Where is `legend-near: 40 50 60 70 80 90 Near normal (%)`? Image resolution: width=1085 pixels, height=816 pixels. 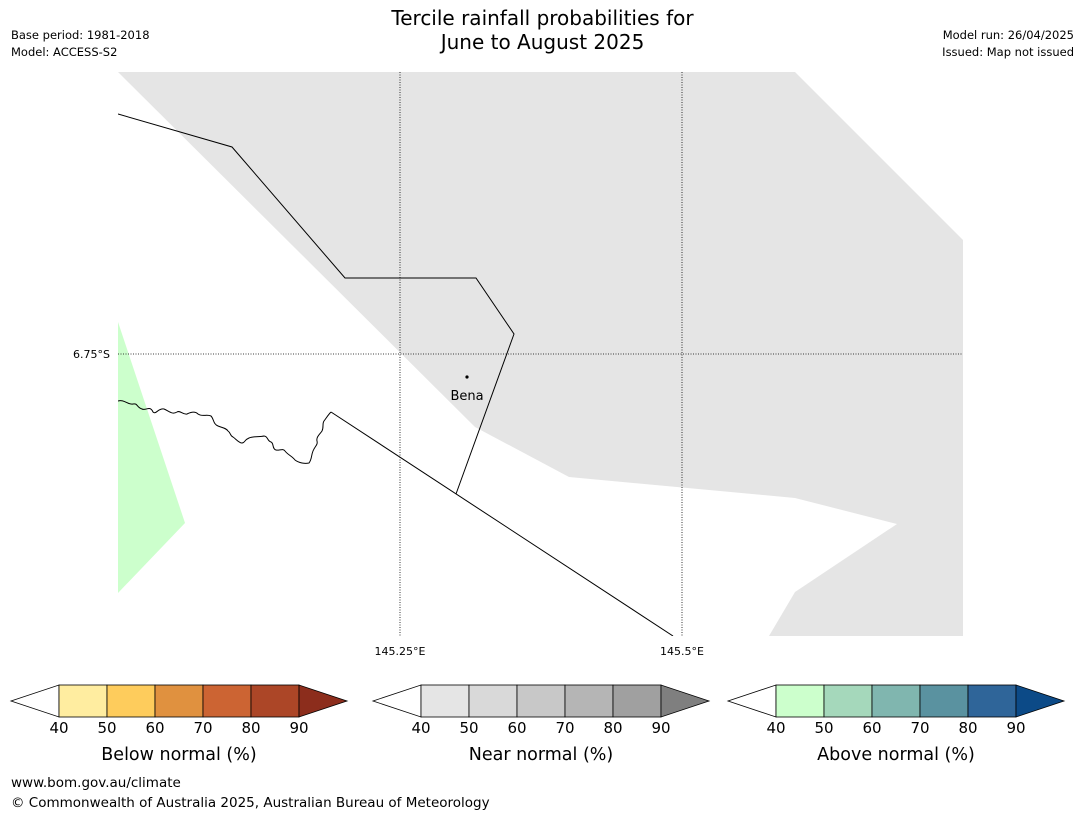
legend-near: 40 50 60 70 80 90 Near normal (%) is located at coordinates (541, 724).